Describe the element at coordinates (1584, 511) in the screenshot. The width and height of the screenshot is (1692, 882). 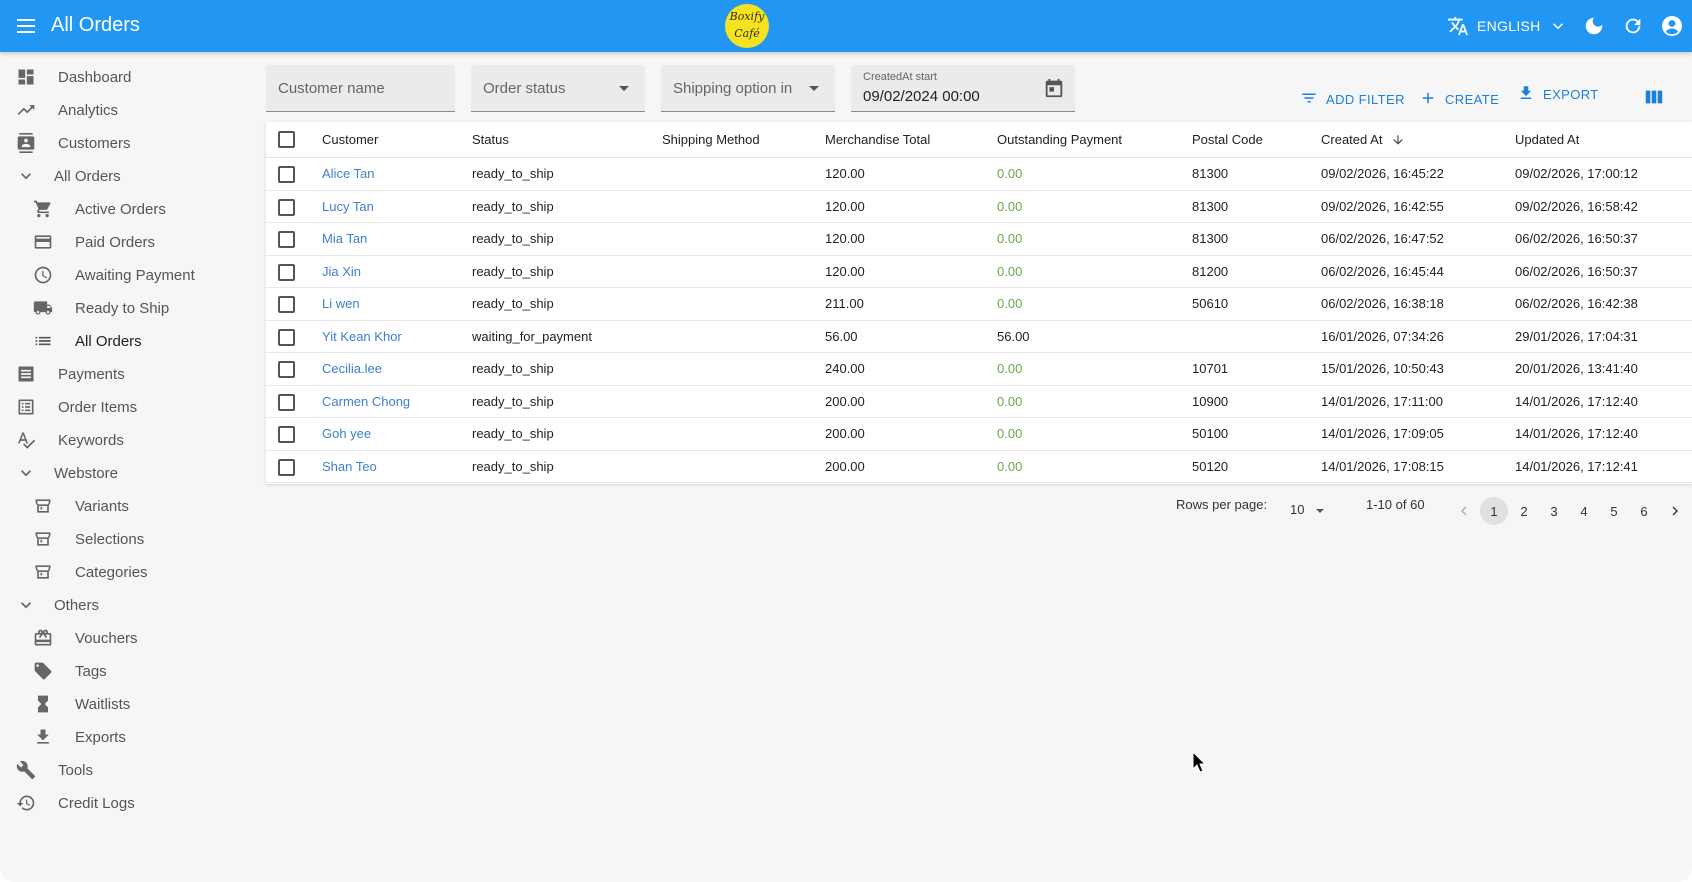
I see `page-button: 4` at that location.